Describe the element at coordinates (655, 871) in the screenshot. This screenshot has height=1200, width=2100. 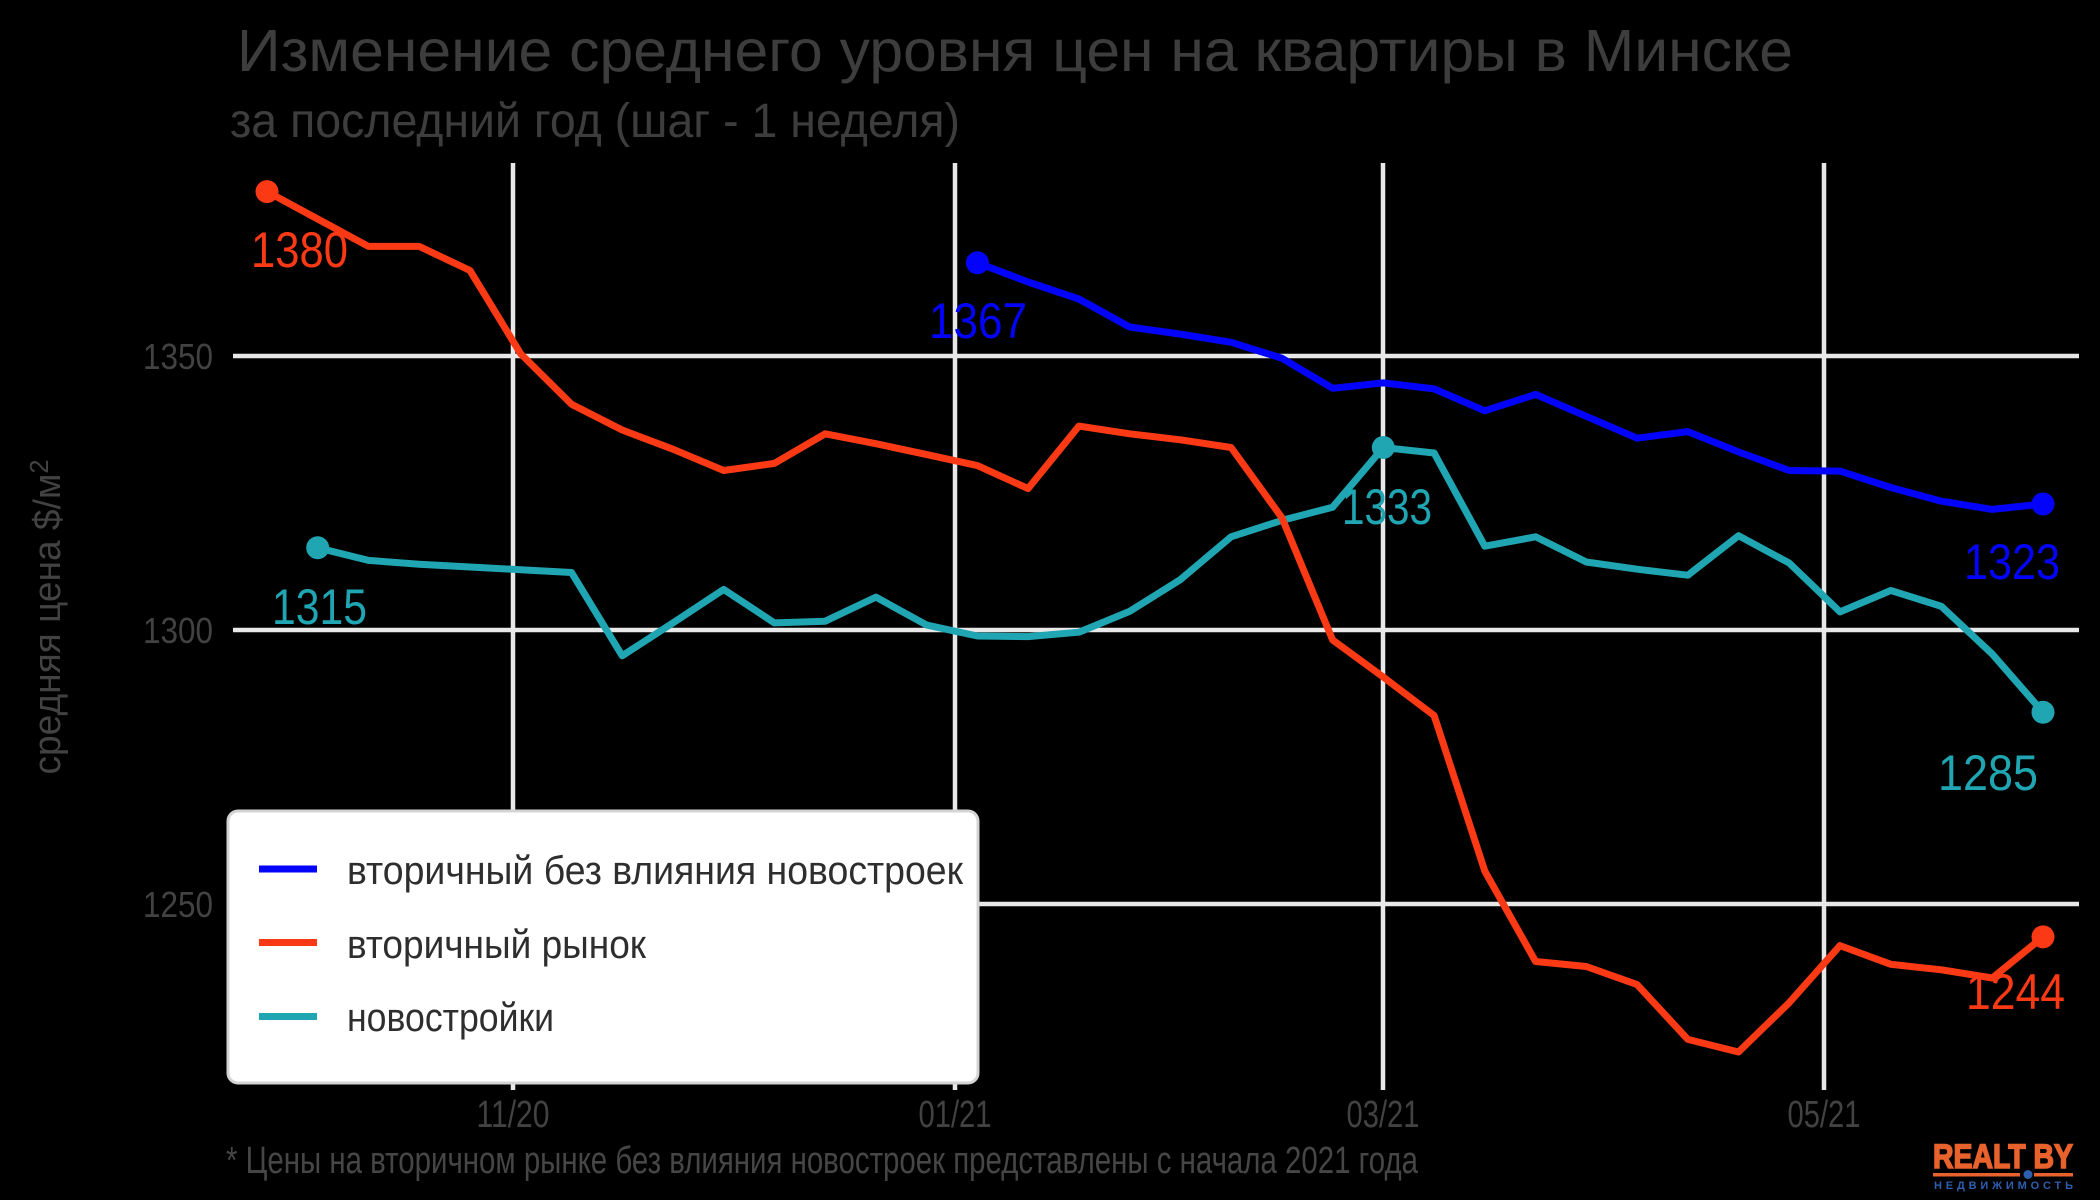
I see `svg-text:вторичный без влияния новостро: вторичный без влияния новостроек` at that location.